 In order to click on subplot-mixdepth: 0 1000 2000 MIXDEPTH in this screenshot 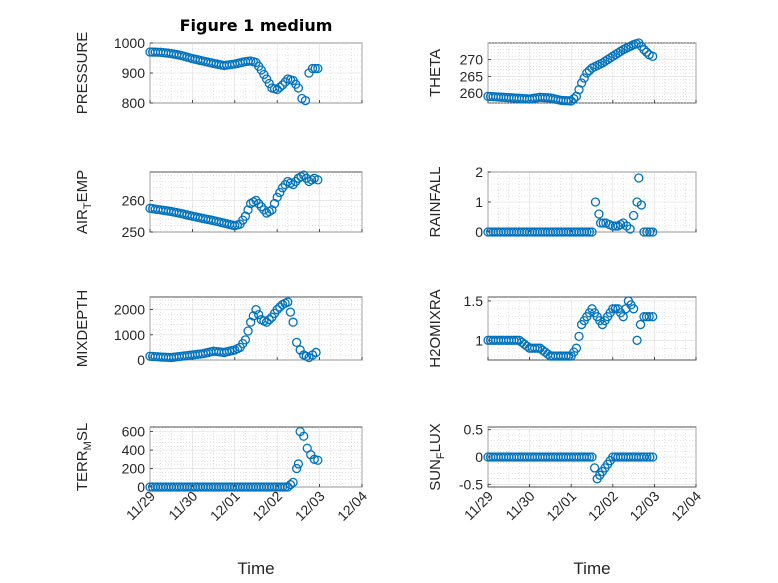, I will do `click(218, 329)`.